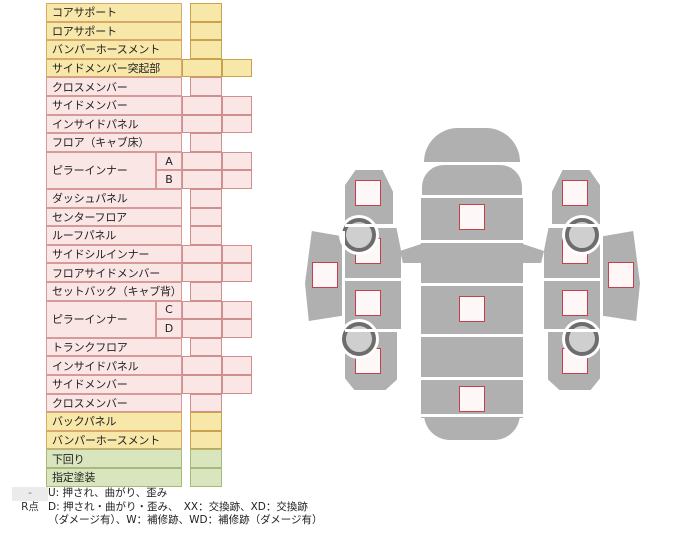 The width and height of the screenshot is (692, 535). Describe the element at coordinates (368, 303) in the screenshot. I see `mark-left-rear-door` at that location.